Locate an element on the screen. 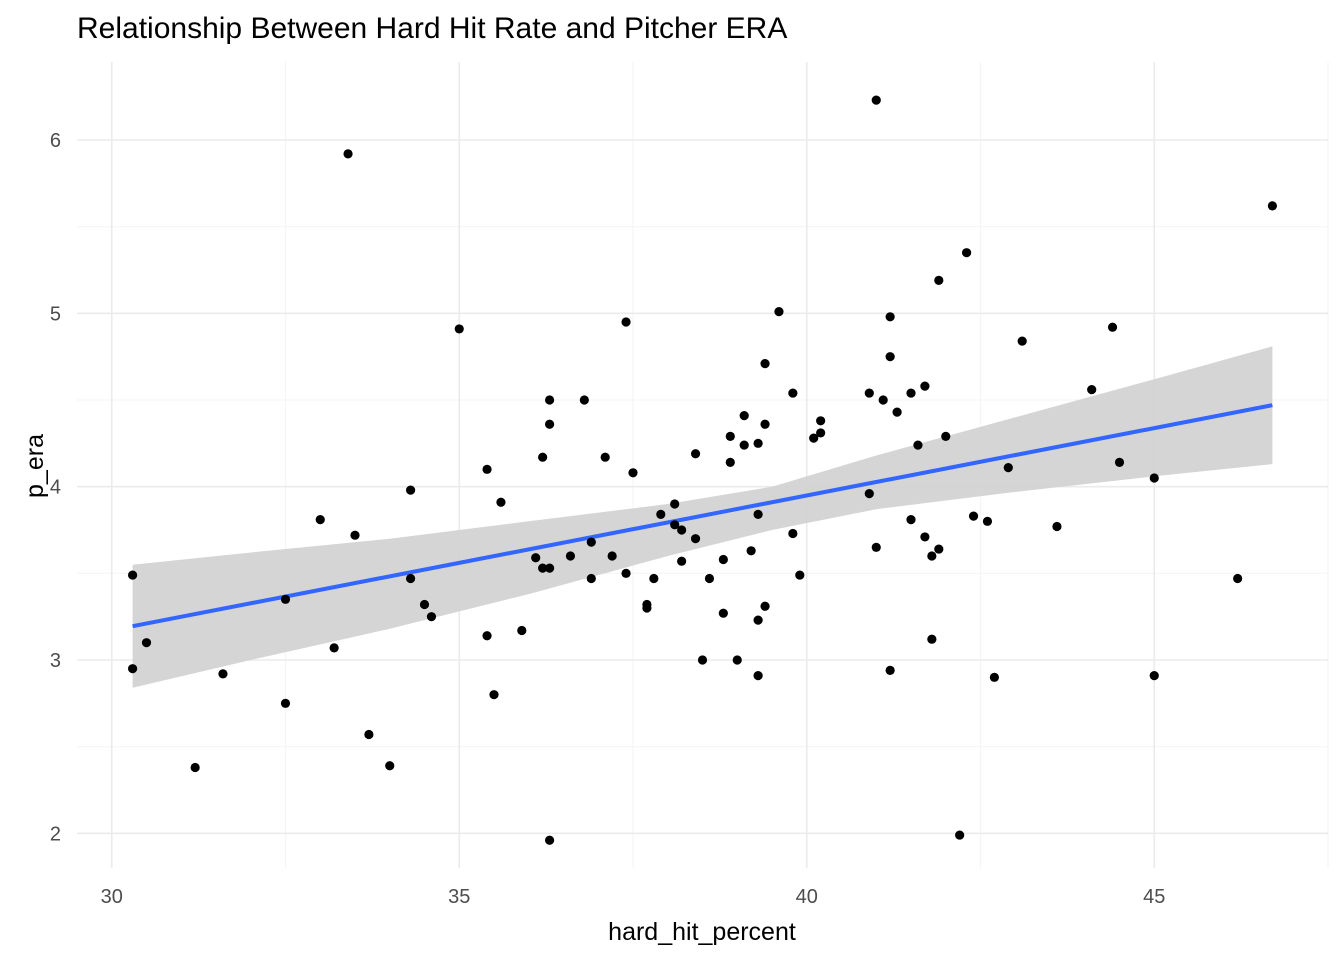  y-tick-label: 6 is located at coordinates (55, 141).